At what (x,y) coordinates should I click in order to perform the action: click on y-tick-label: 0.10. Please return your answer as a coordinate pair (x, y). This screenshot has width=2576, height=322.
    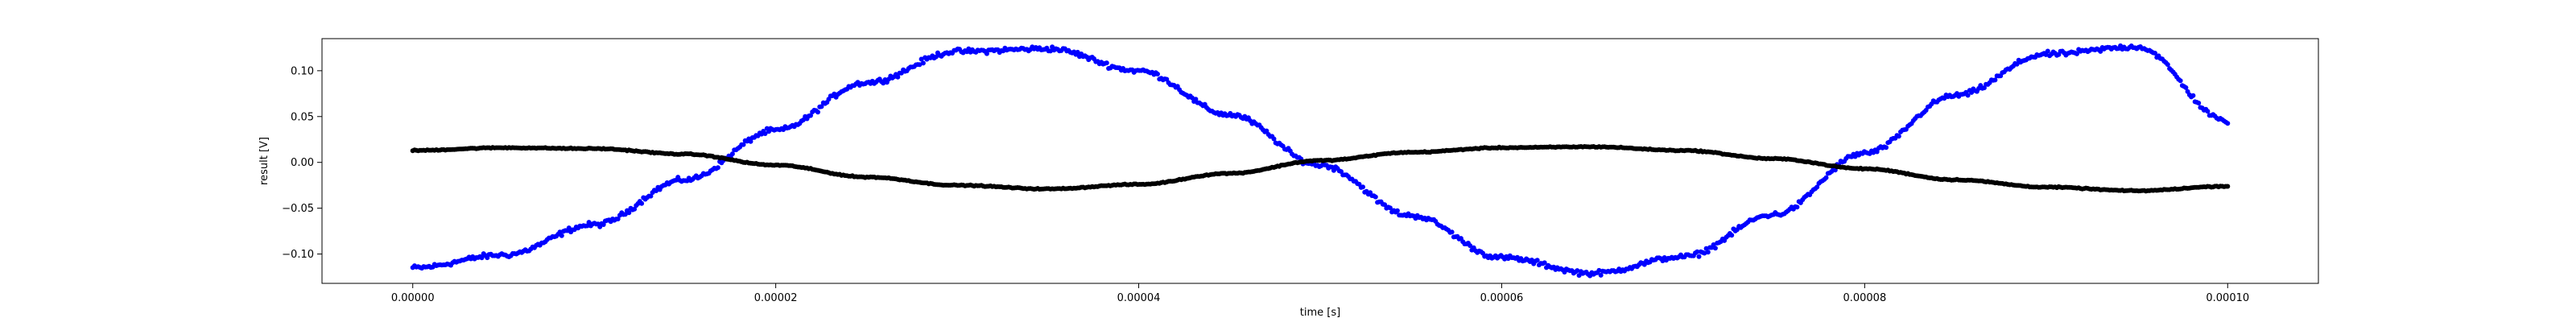
    Looking at the image, I should click on (302, 71).